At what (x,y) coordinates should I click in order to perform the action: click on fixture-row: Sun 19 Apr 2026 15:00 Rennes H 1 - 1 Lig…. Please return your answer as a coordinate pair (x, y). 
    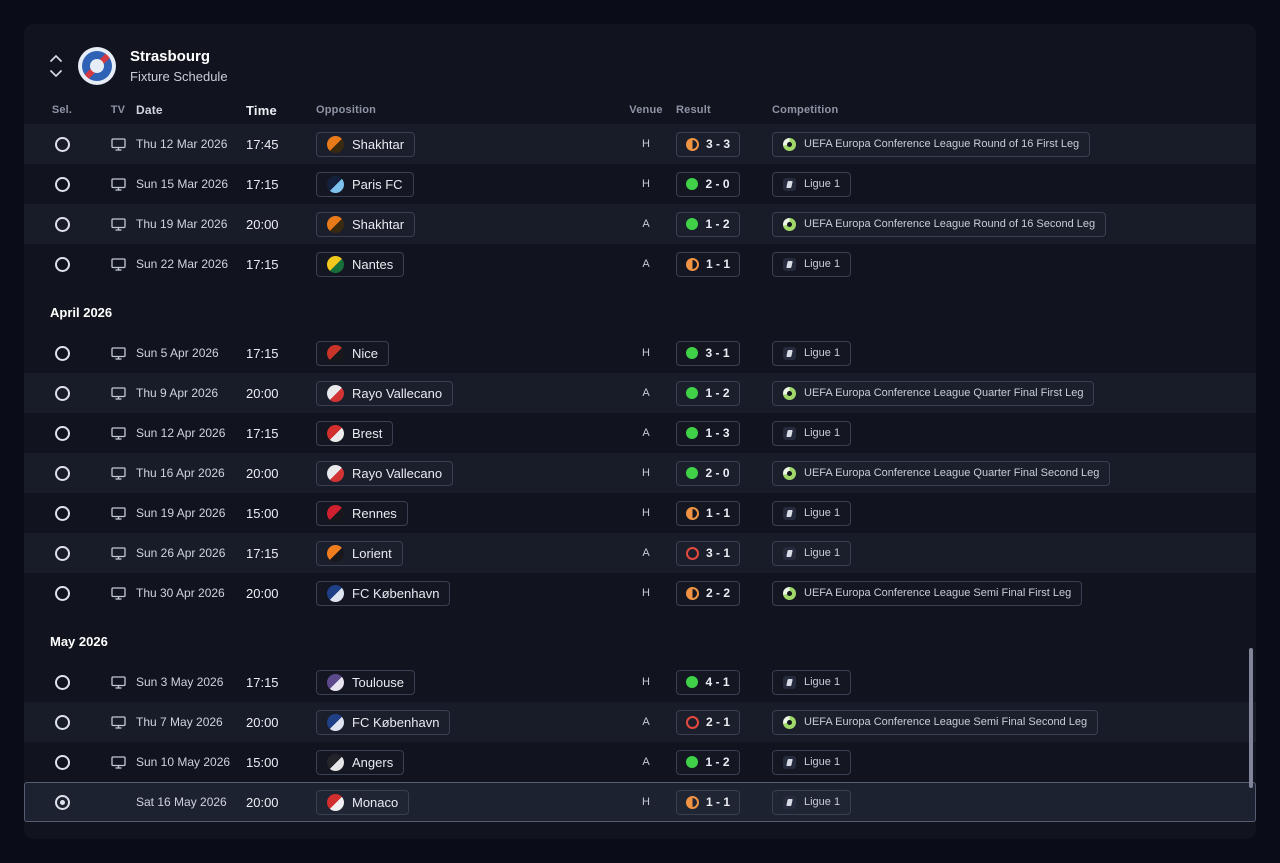
    Looking at the image, I should click on (640, 513).